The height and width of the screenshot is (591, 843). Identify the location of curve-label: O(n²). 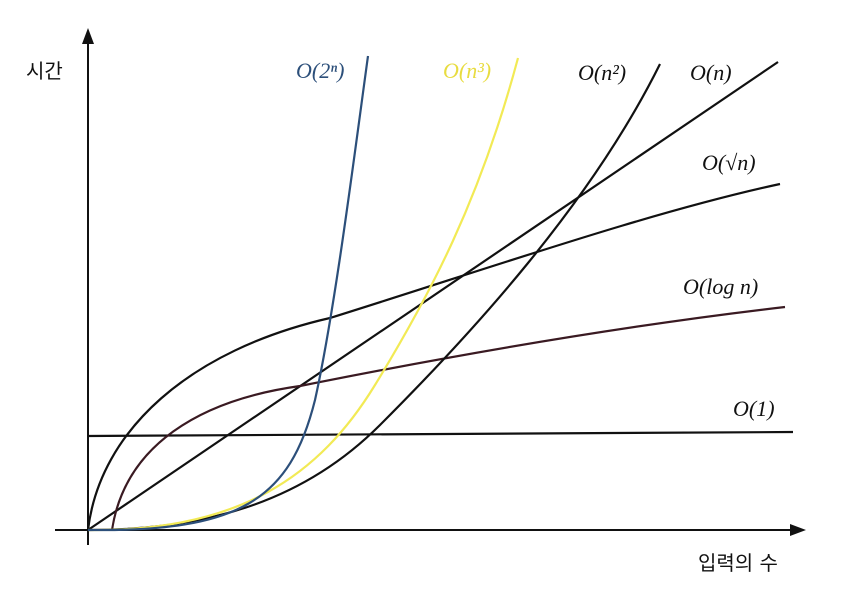
(602, 72).